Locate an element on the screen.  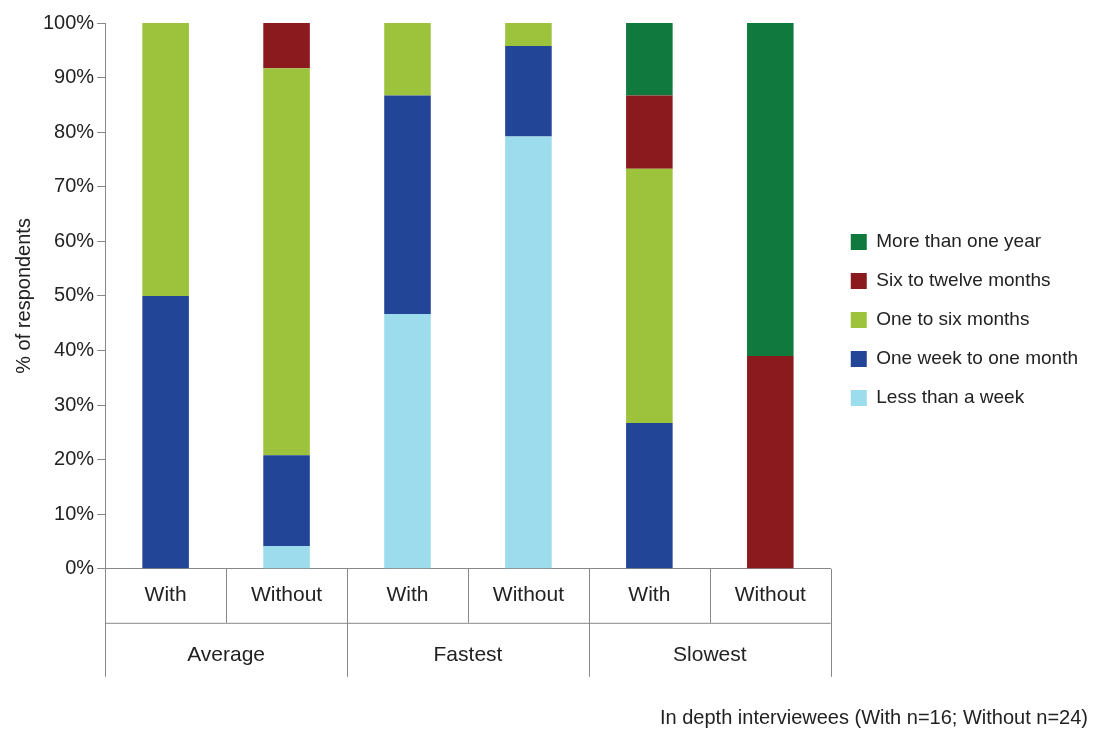
y-axis-title: % of respondents is located at coordinates (22, 296).